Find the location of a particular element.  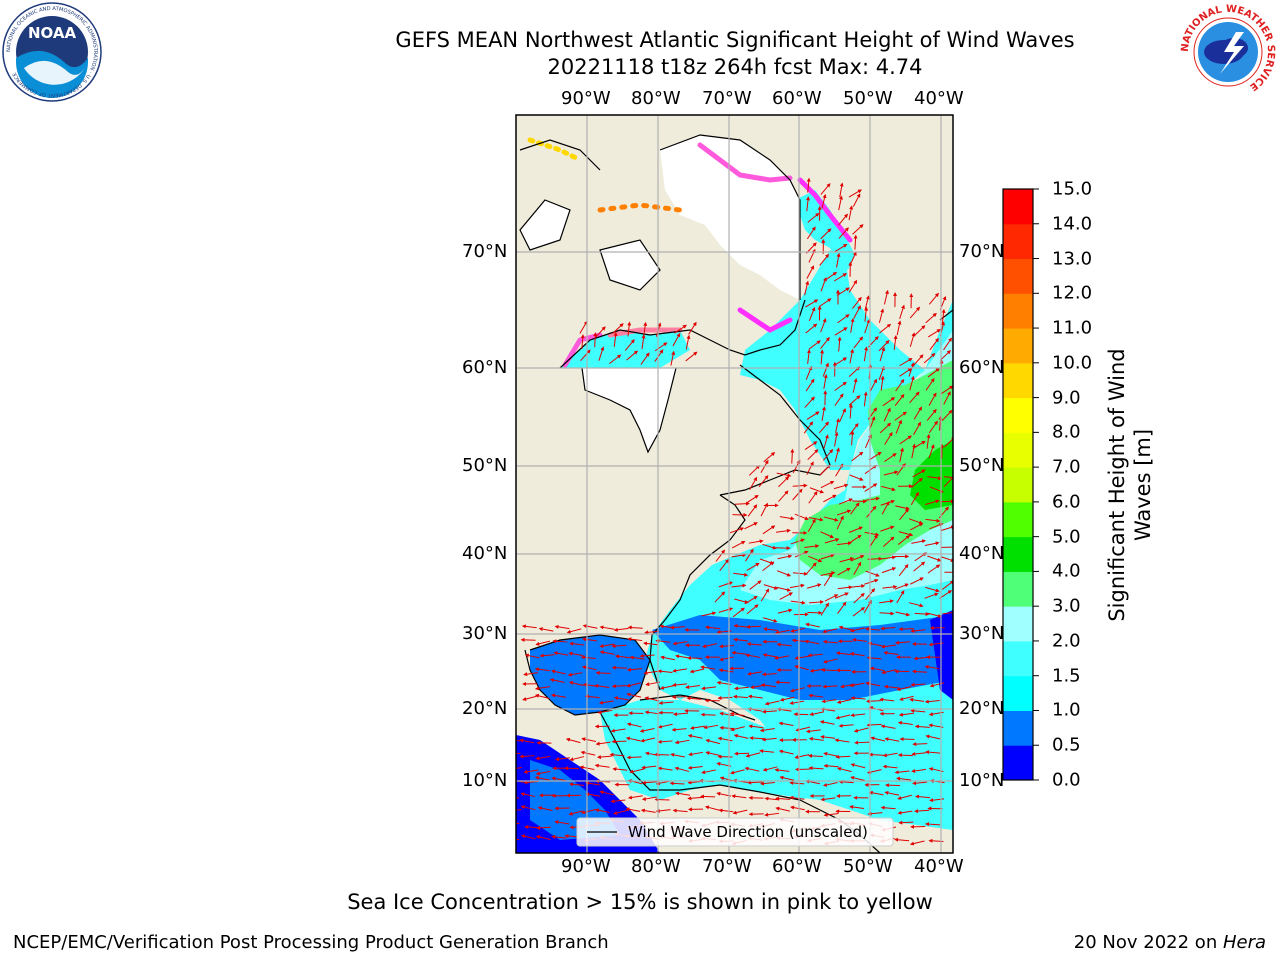

ocean-gulf-of-mexico is located at coordinates (590, 675).